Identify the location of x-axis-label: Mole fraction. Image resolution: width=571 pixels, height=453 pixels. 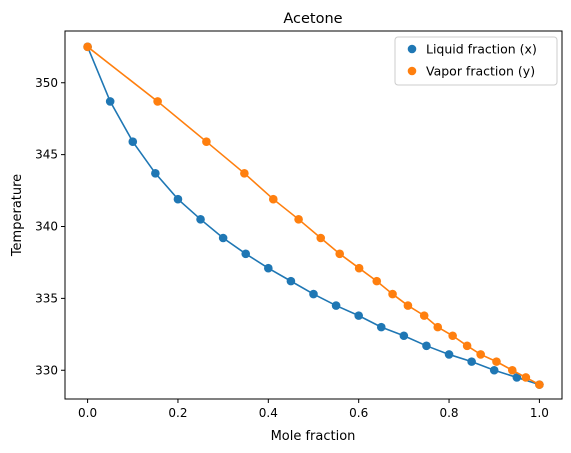
(313, 436).